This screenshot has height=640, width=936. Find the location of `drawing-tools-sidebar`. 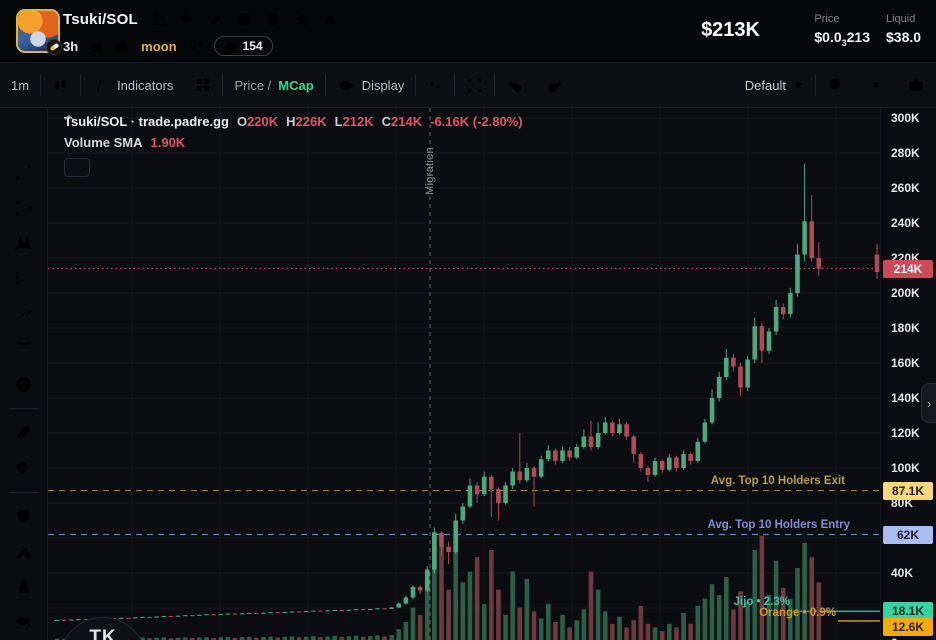

drawing-tools-sidebar is located at coordinates (24, 374).